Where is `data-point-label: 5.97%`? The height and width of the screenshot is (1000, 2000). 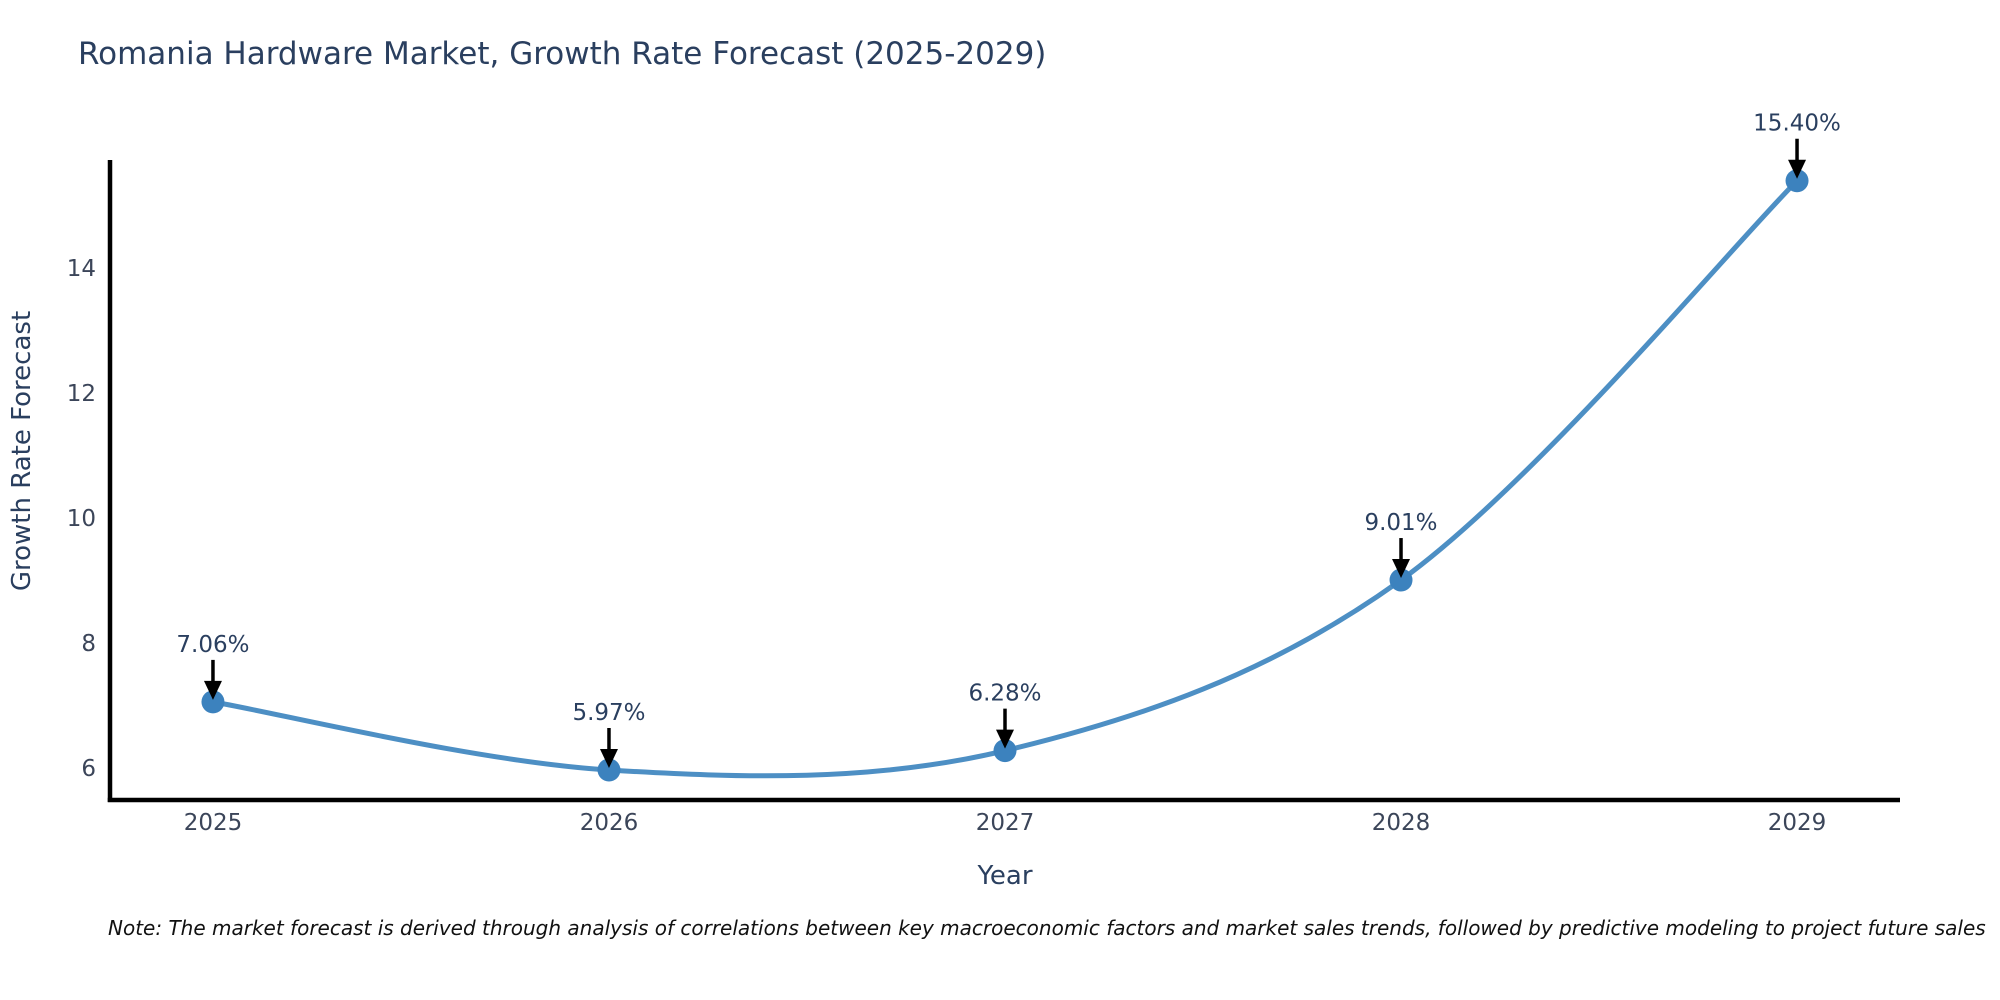 data-point-label: 5.97% is located at coordinates (608, 713).